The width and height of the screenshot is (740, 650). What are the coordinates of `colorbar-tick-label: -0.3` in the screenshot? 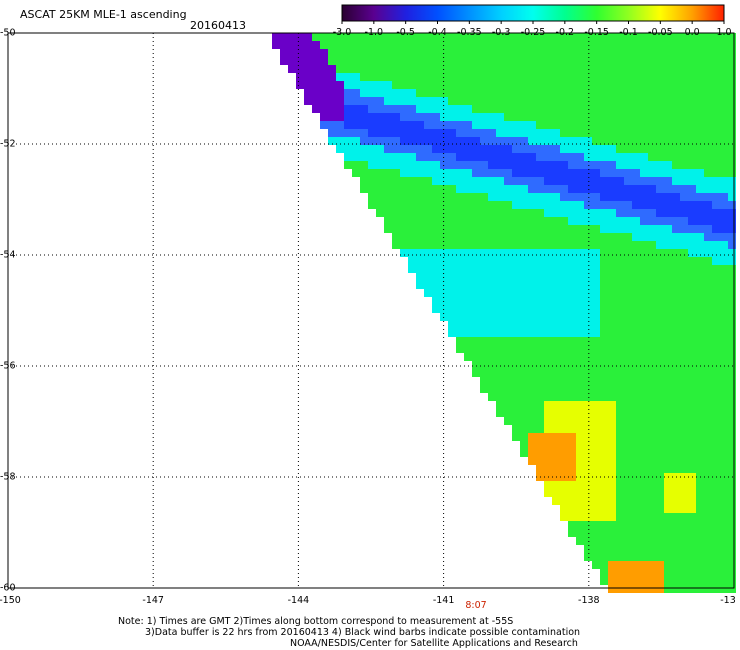 It's located at (501, 32).